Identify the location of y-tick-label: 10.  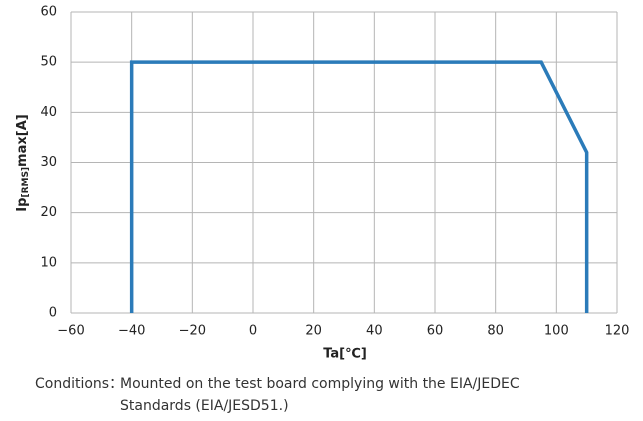
(48, 262).